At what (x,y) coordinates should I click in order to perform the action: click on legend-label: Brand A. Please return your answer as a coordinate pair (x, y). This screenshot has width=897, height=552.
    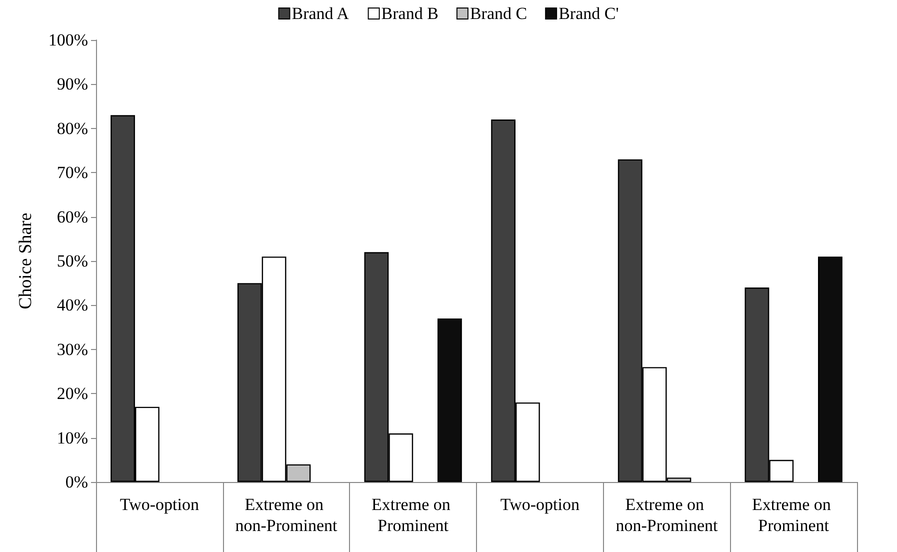
    Looking at the image, I should click on (321, 13).